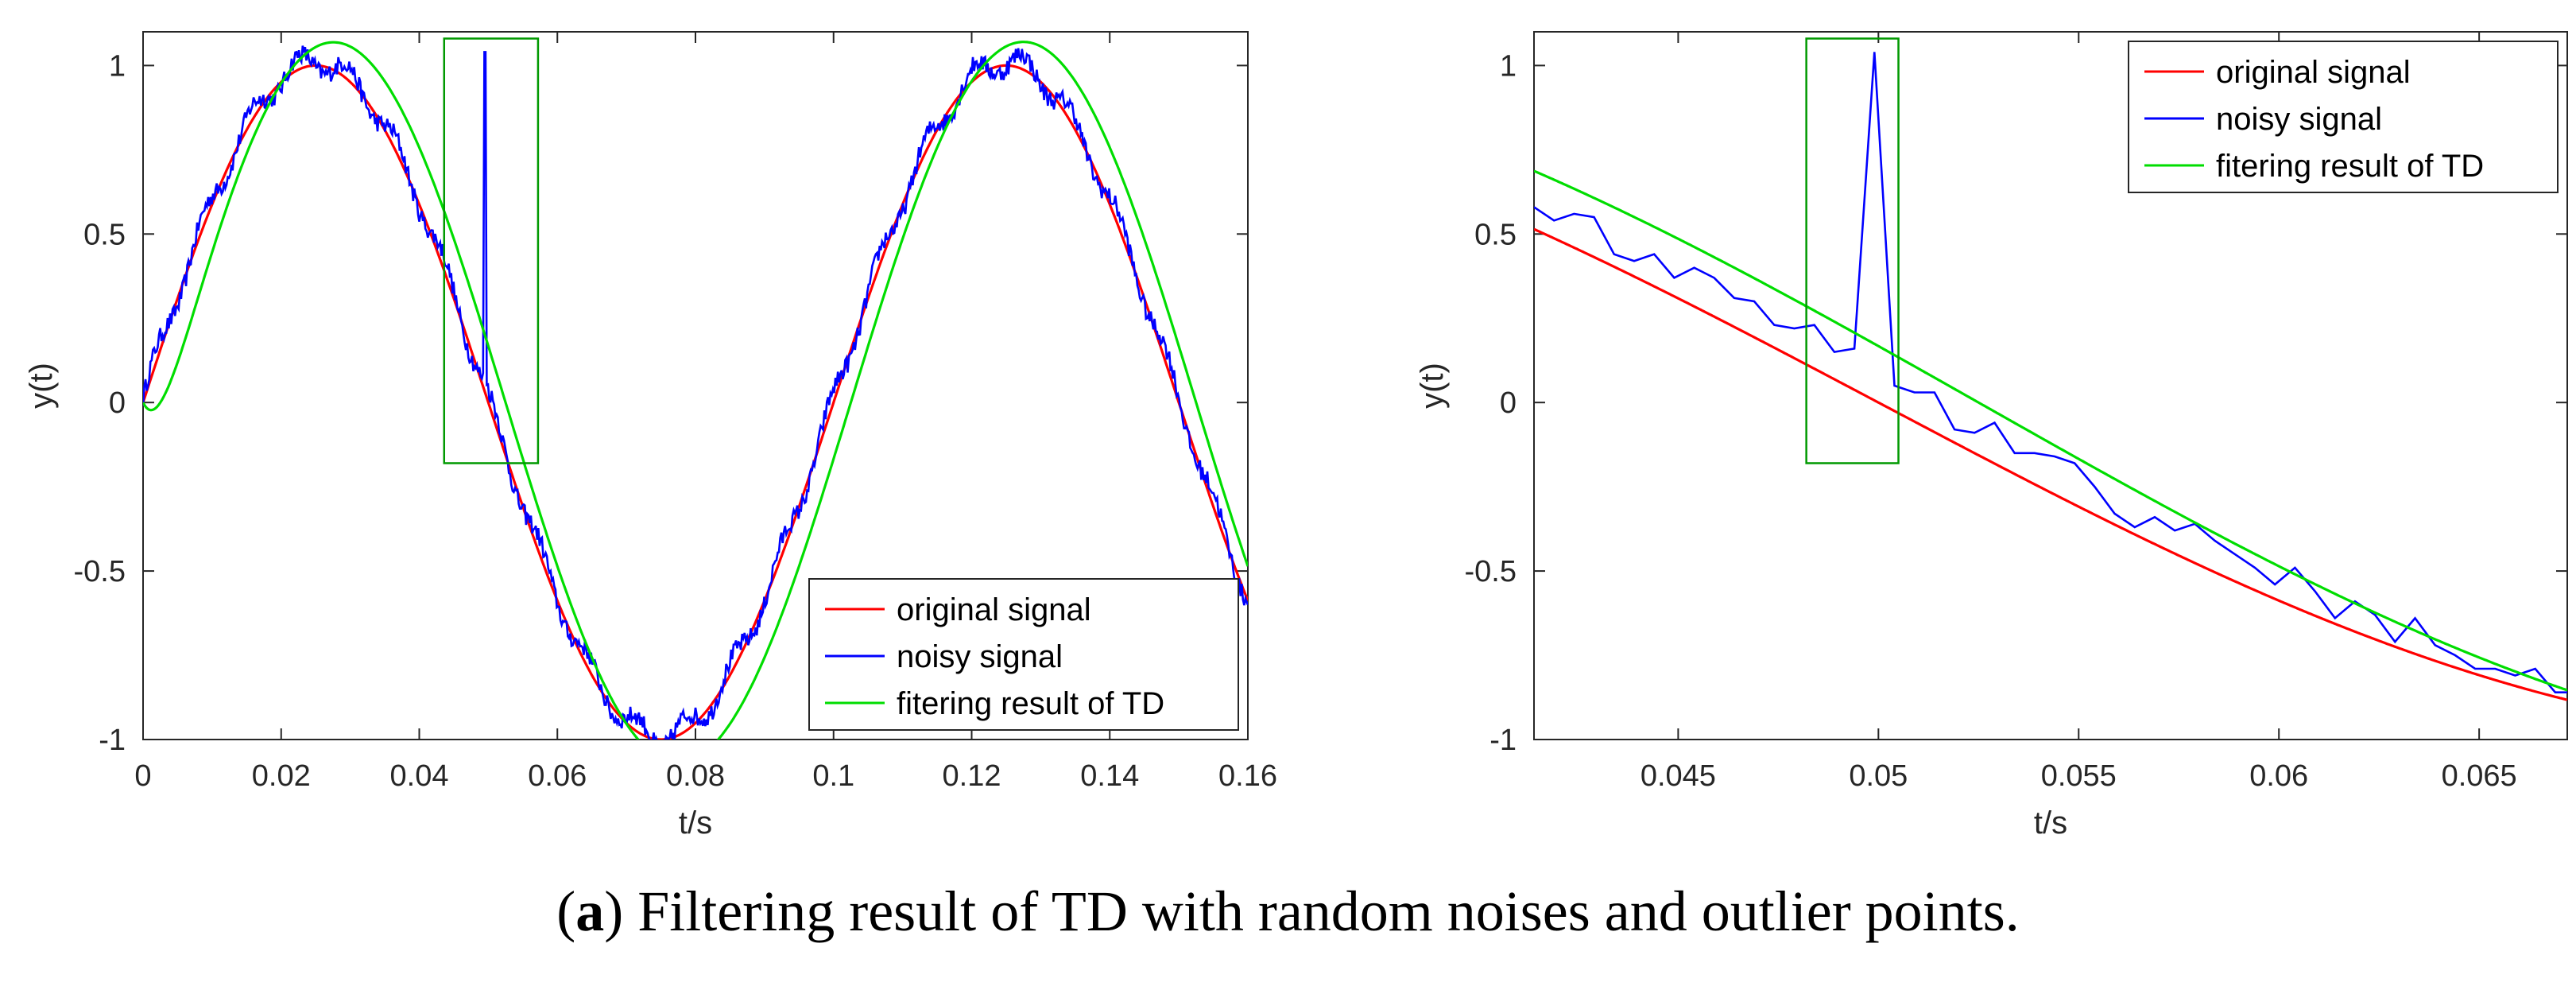 The width and height of the screenshot is (2576, 990). I want to click on x-tick-label: 0.02, so click(281, 776).